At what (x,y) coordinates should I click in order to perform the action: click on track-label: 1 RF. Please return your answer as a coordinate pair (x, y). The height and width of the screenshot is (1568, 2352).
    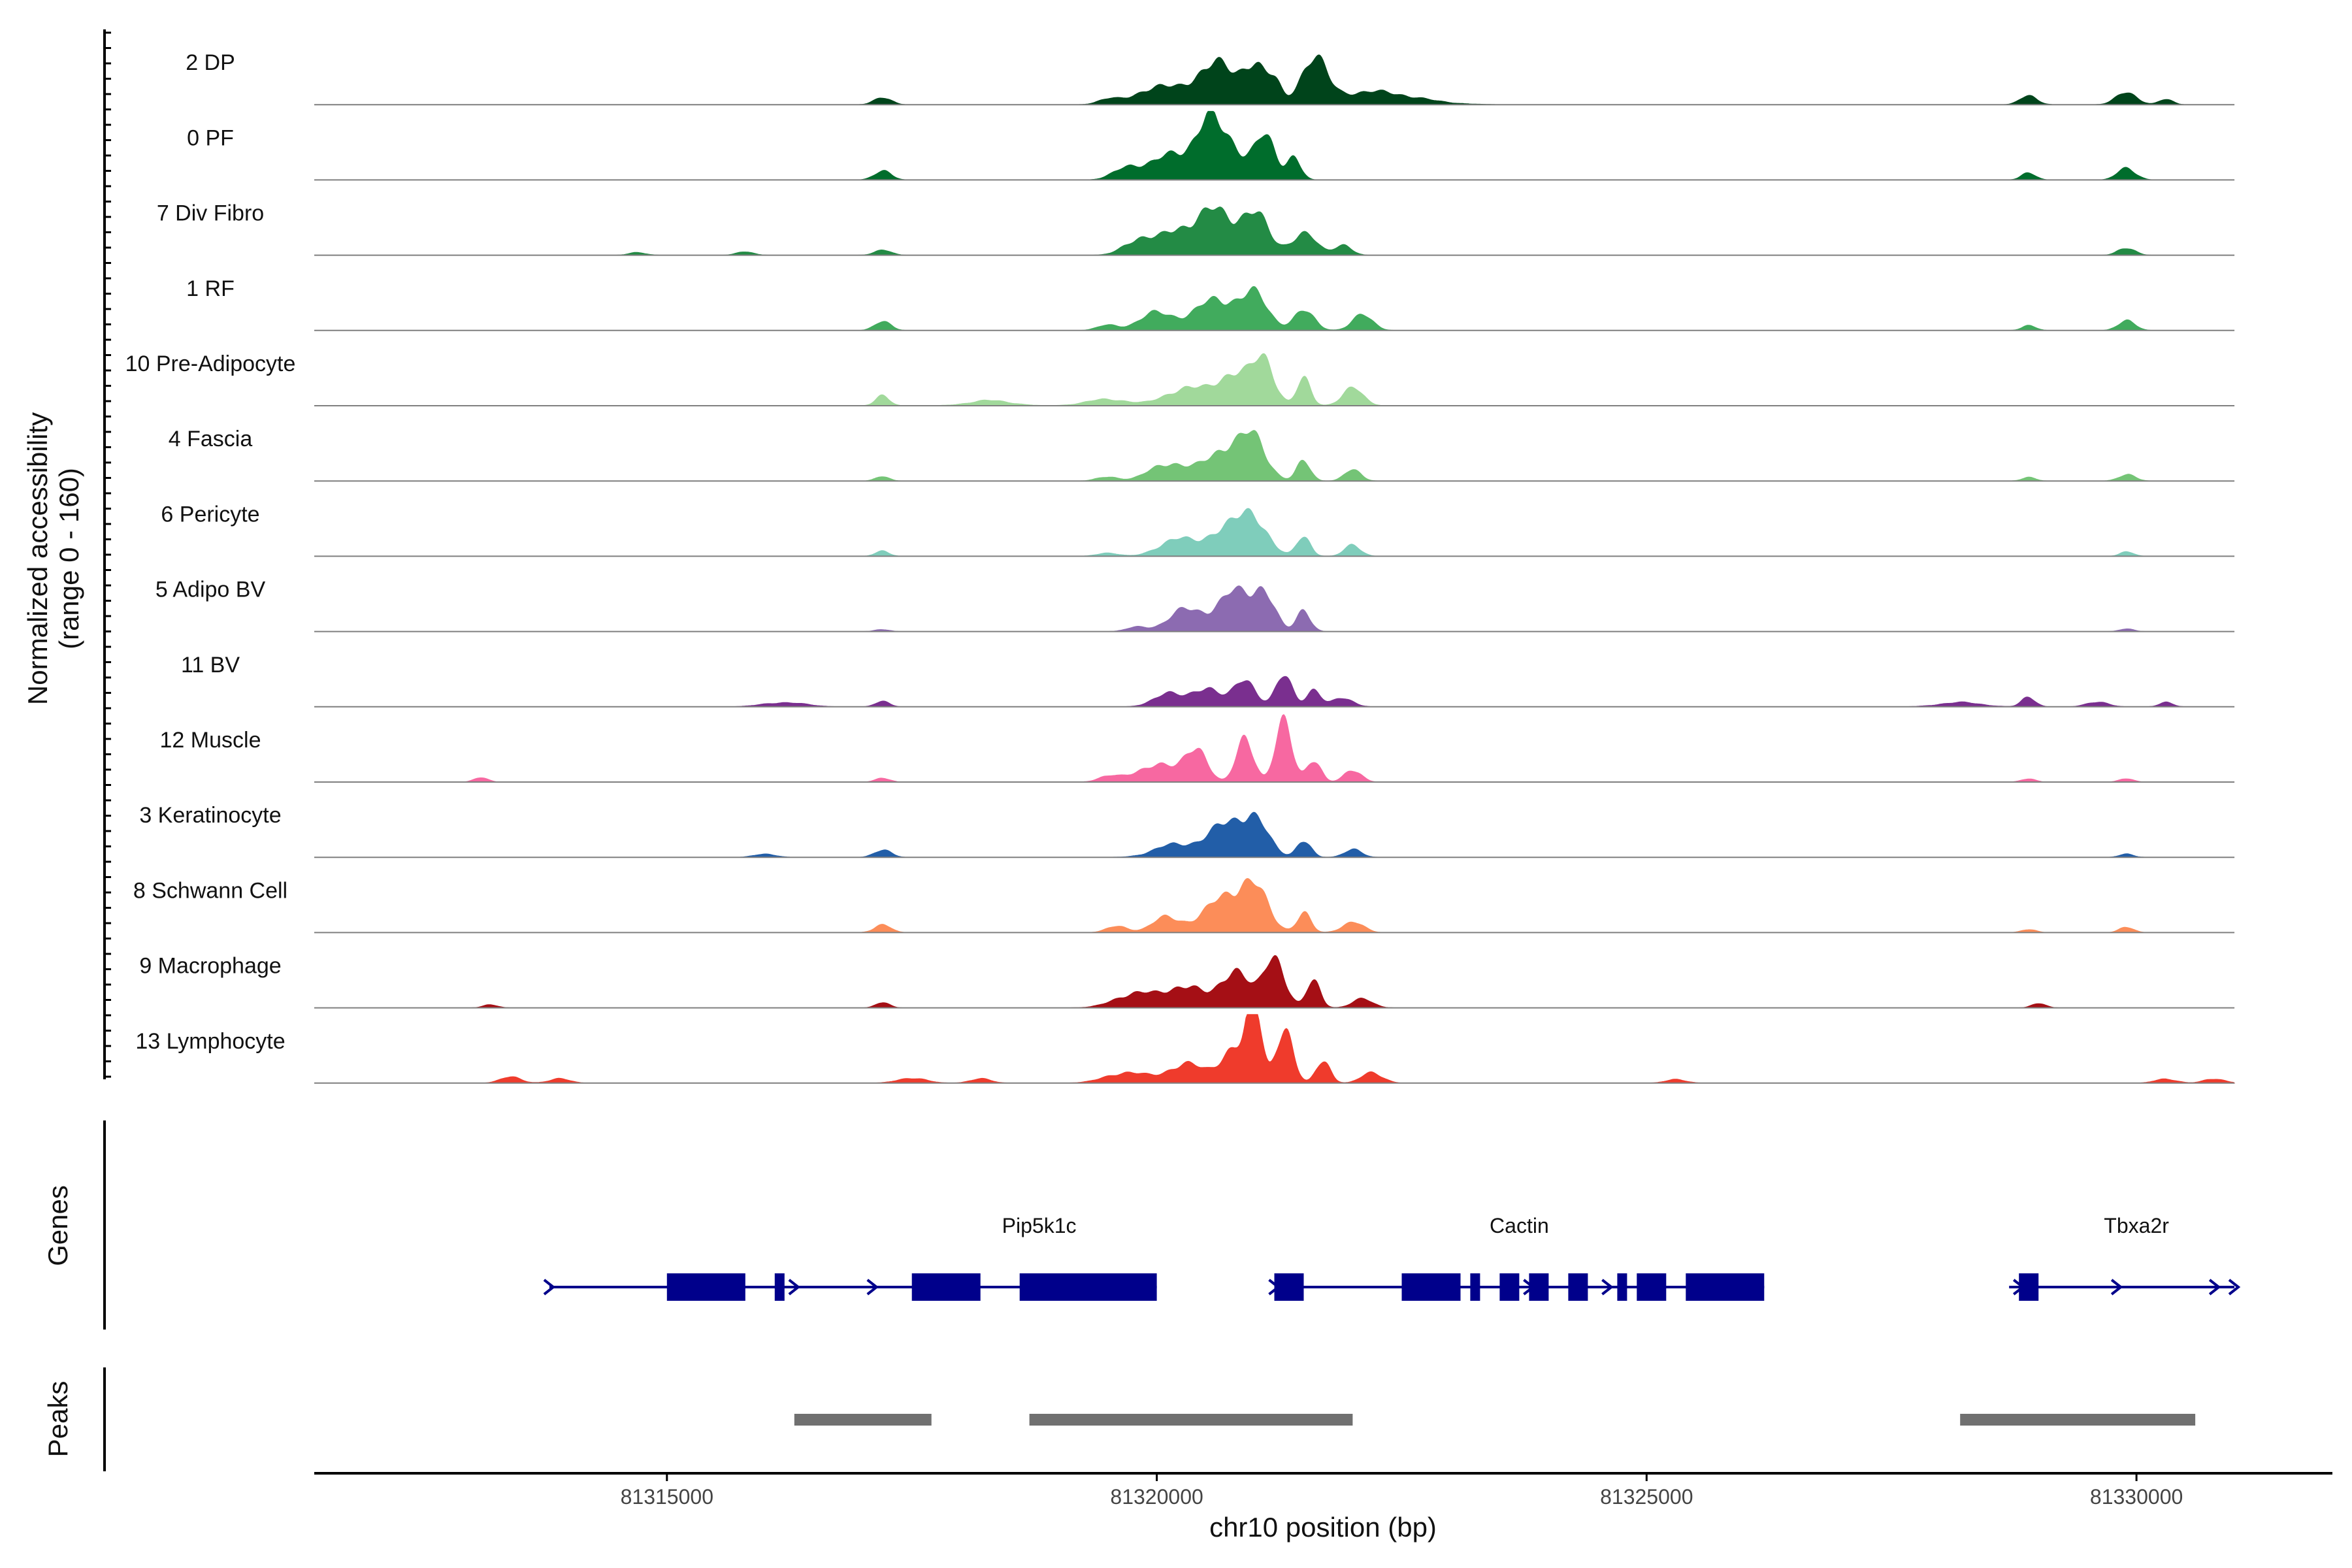
    Looking at the image, I should click on (210, 288).